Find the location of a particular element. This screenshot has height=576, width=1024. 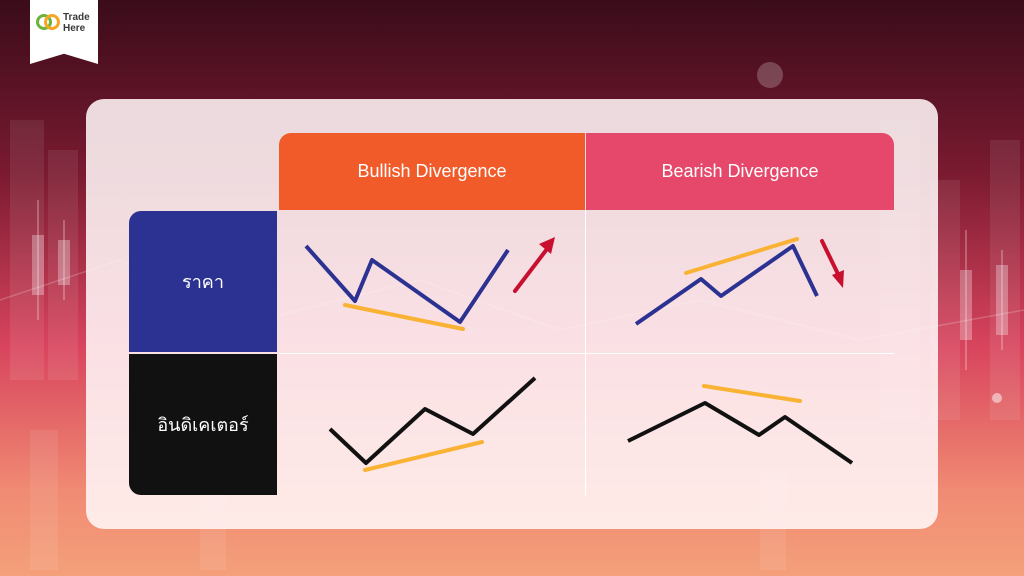

brand-line-2: Here is located at coordinates (74, 28).